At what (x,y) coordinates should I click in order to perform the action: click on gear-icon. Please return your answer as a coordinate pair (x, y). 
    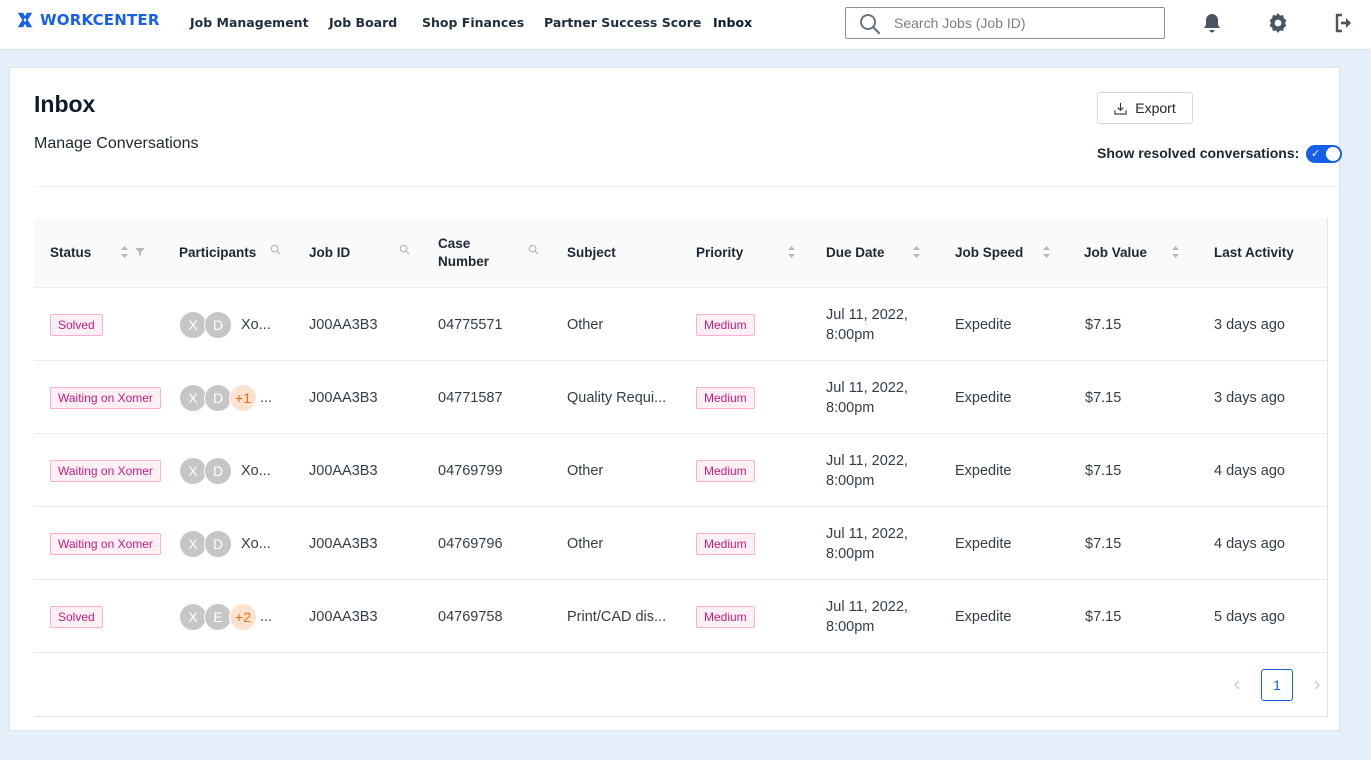
    Looking at the image, I should click on (1278, 23).